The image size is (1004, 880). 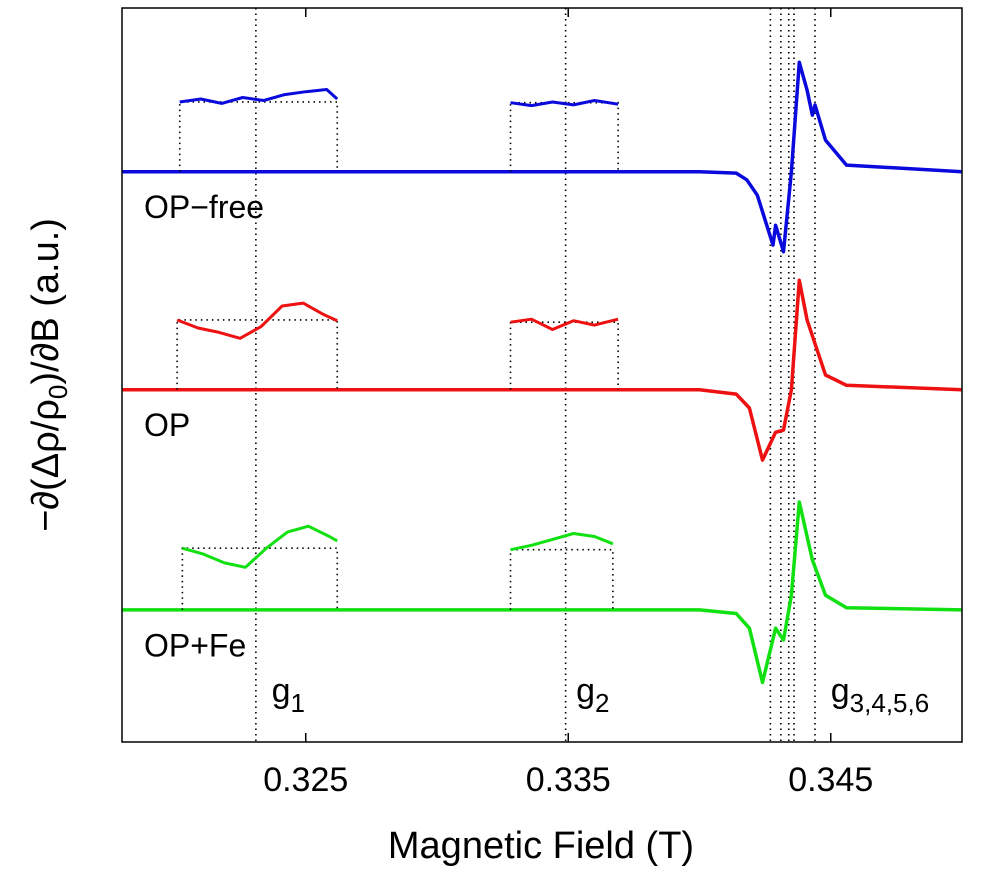 I want to click on annotation-sub: 1, so click(x=298, y=703).